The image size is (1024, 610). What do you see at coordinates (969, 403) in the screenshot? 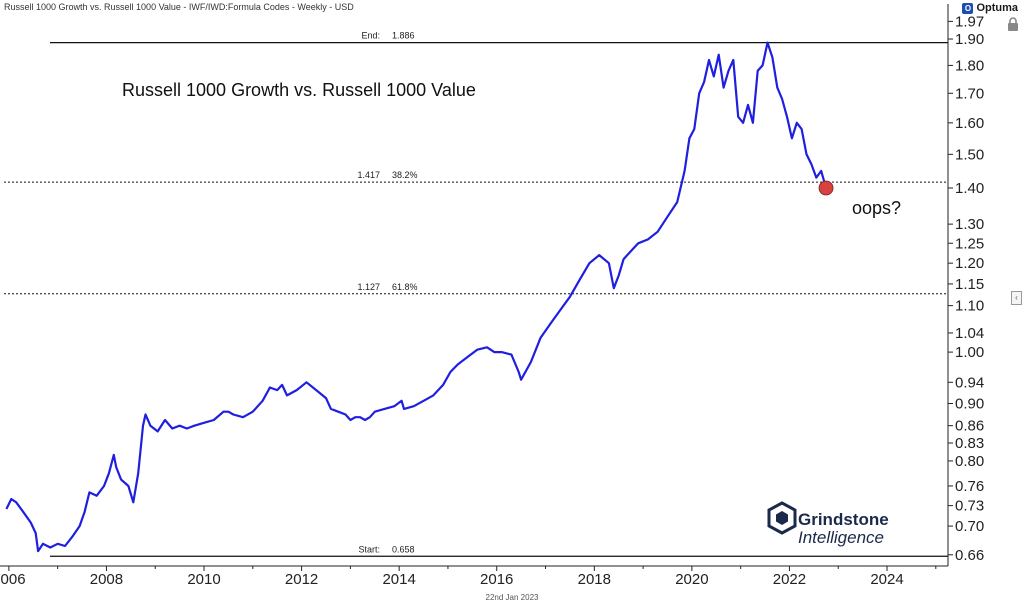
I see `y-tick-label: 0.90` at bounding box center [969, 403].